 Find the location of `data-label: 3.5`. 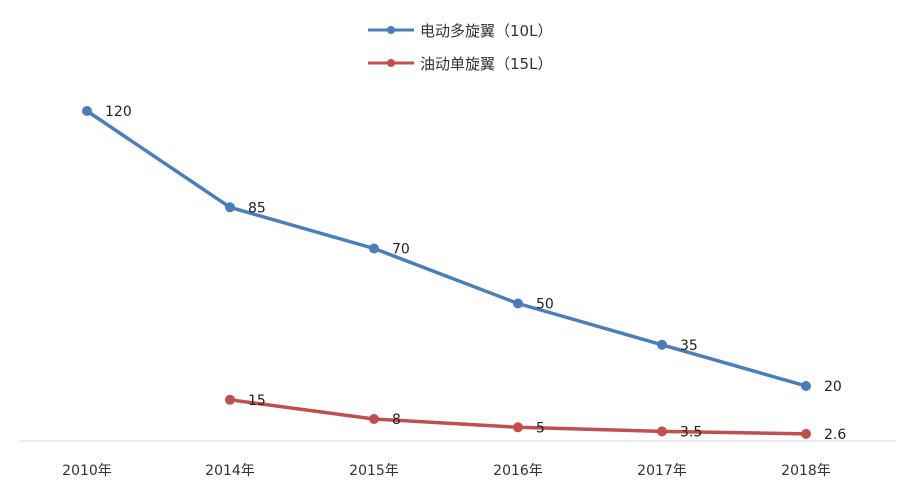

data-label: 3.5 is located at coordinates (691, 432).